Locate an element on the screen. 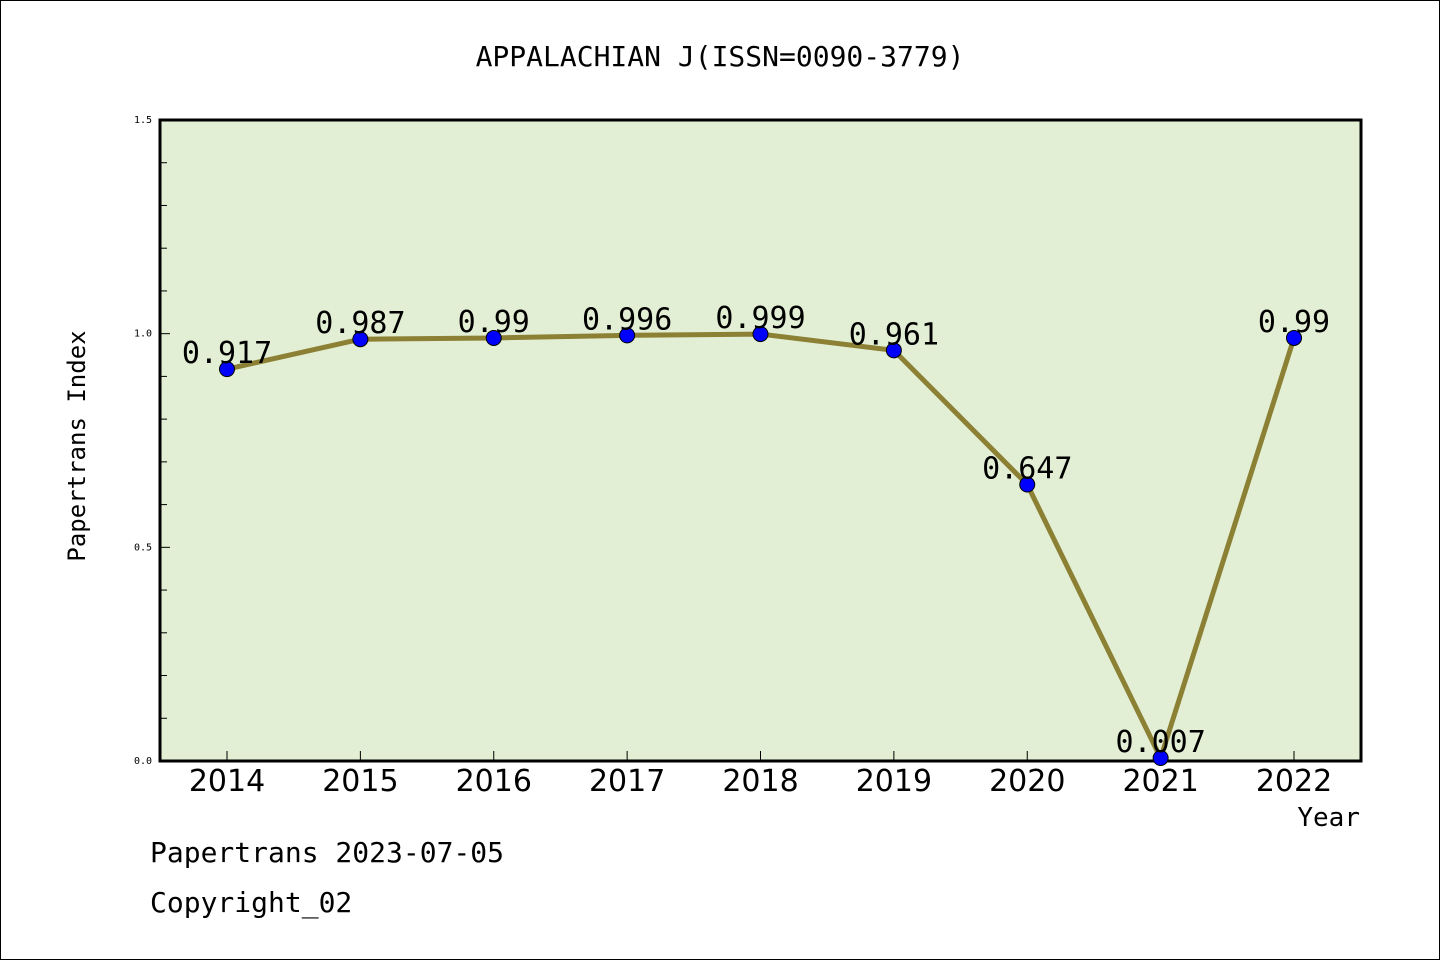  x-tick-label: 2020 is located at coordinates (1027, 781).